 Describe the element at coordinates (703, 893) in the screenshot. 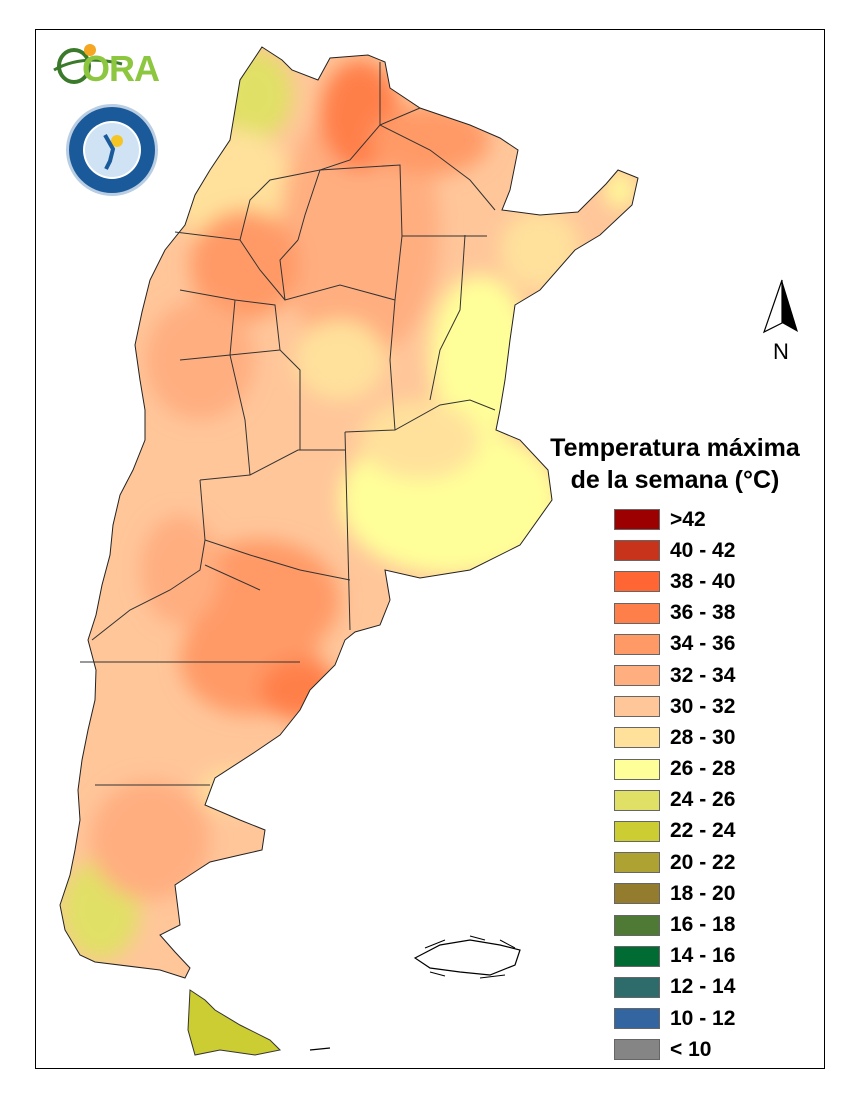

I see `legend-label: 18 - 20` at that location.